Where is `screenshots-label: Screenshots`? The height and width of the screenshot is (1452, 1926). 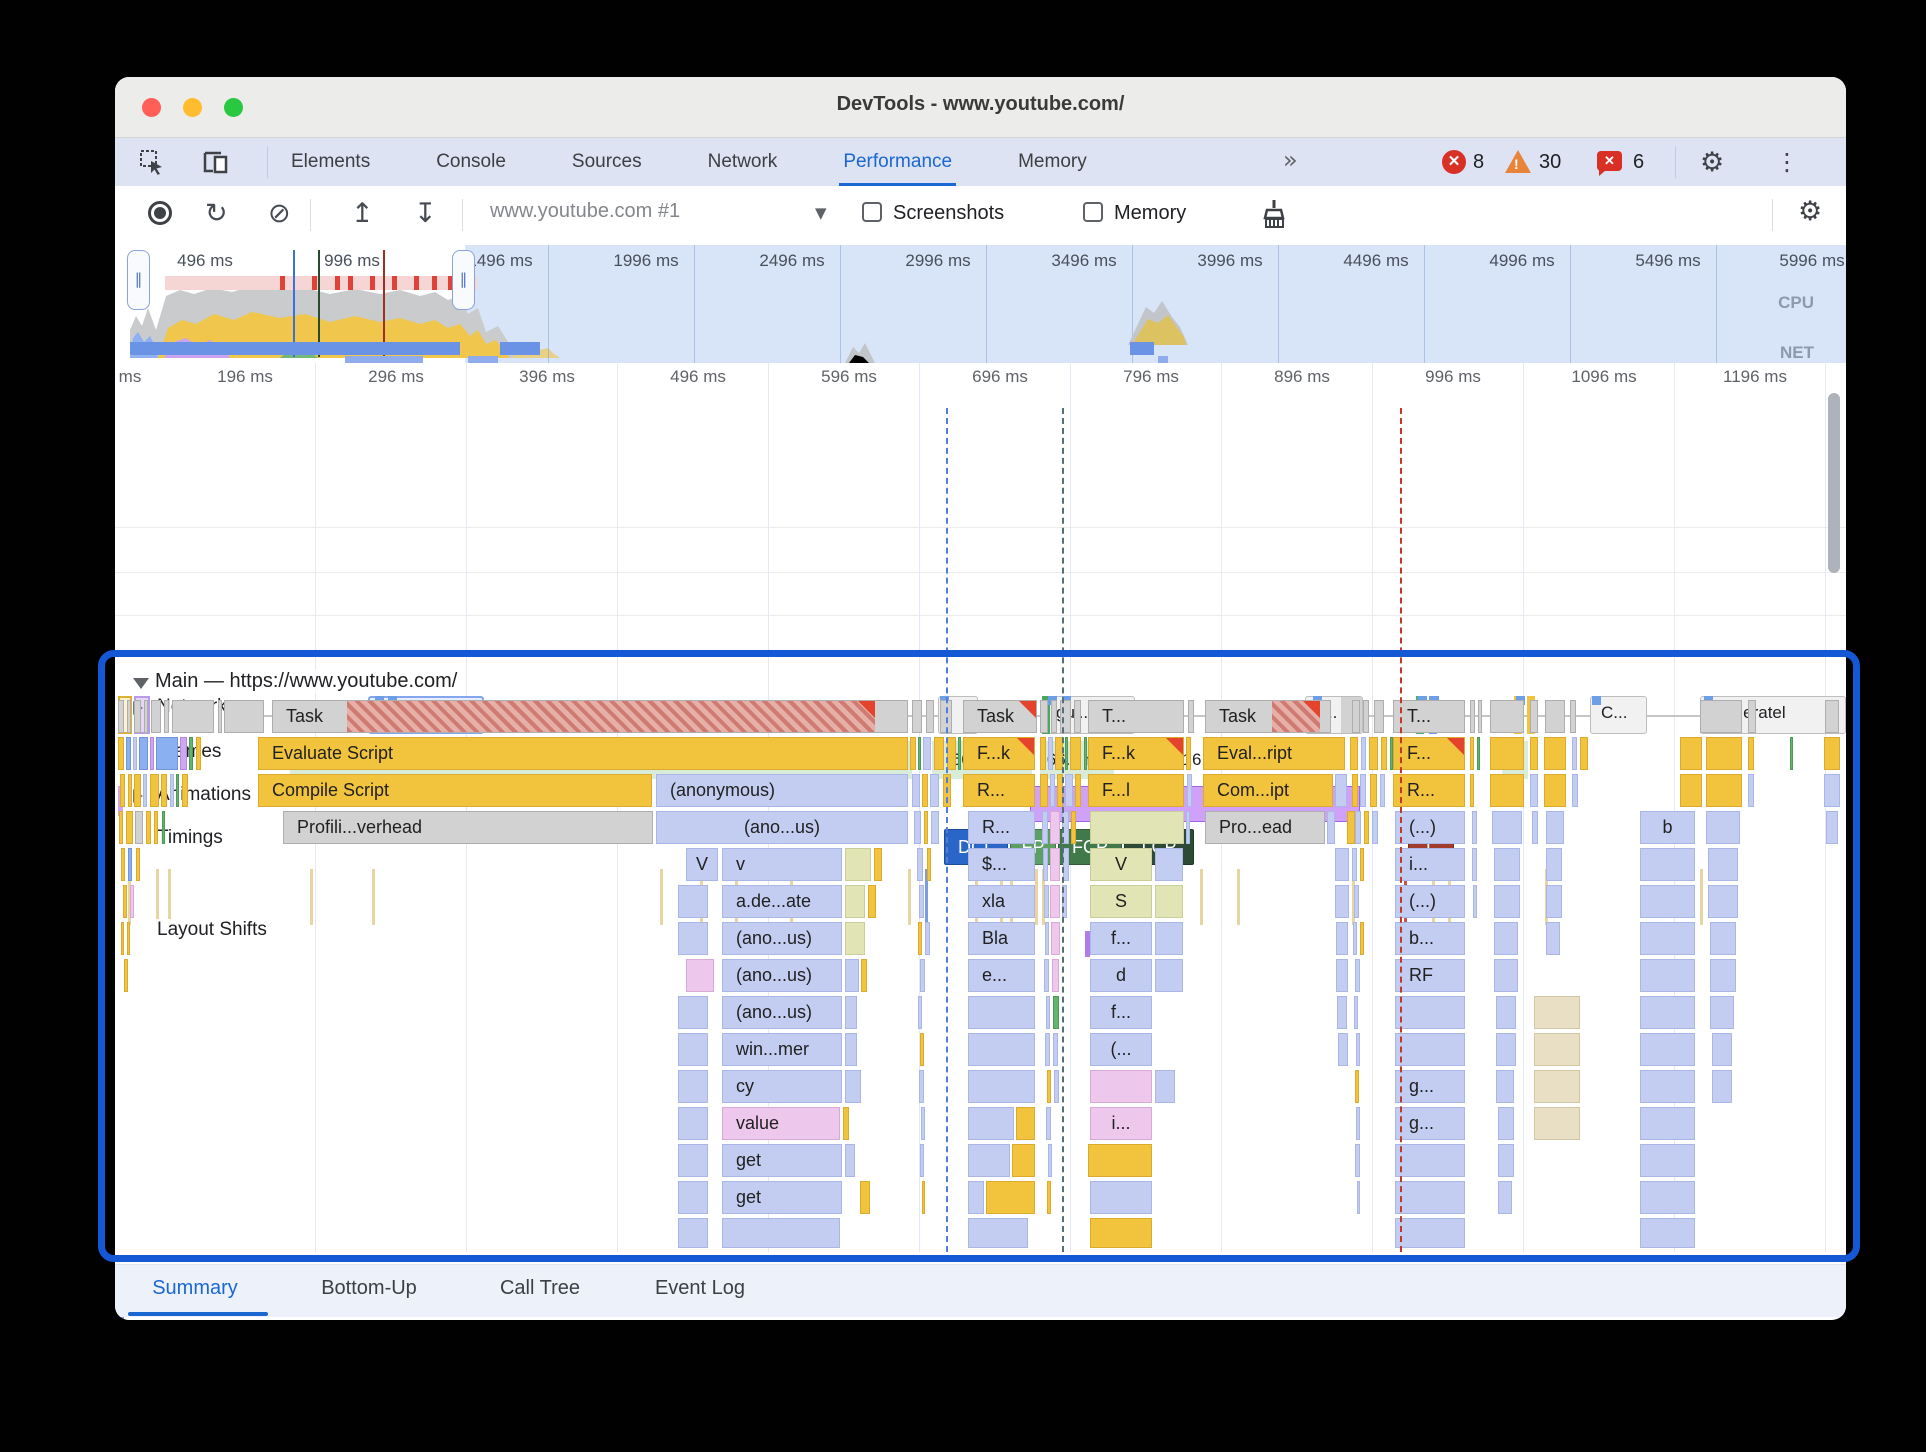 screenshots-label: Screenshots is located at coordinates (949, 213).